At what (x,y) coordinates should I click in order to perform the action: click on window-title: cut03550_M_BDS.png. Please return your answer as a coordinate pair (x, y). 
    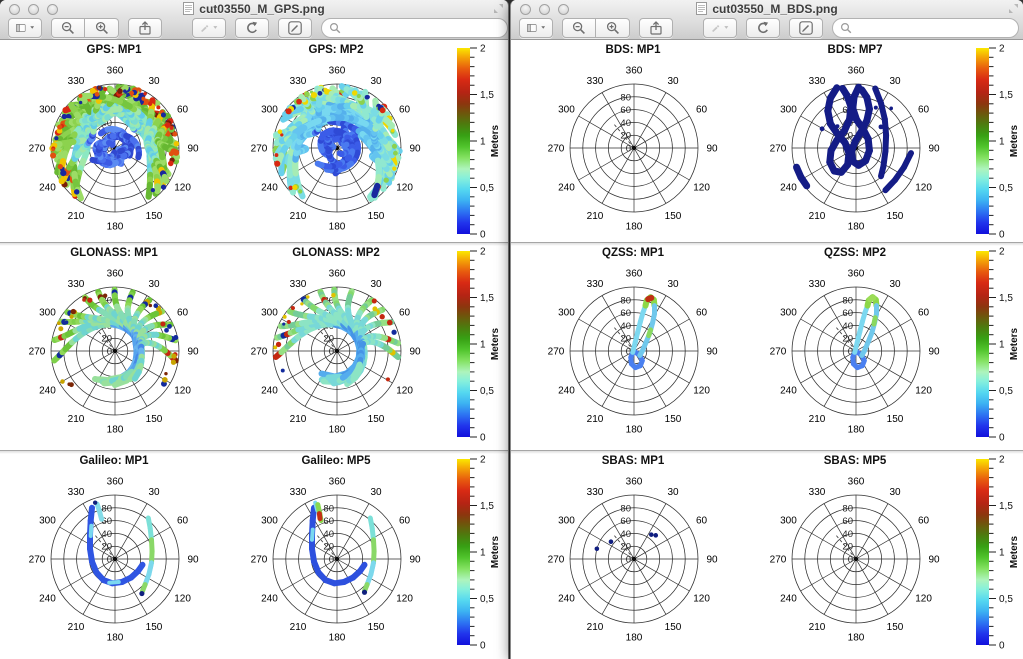
    Looking at the image, I should click on (775, 8).